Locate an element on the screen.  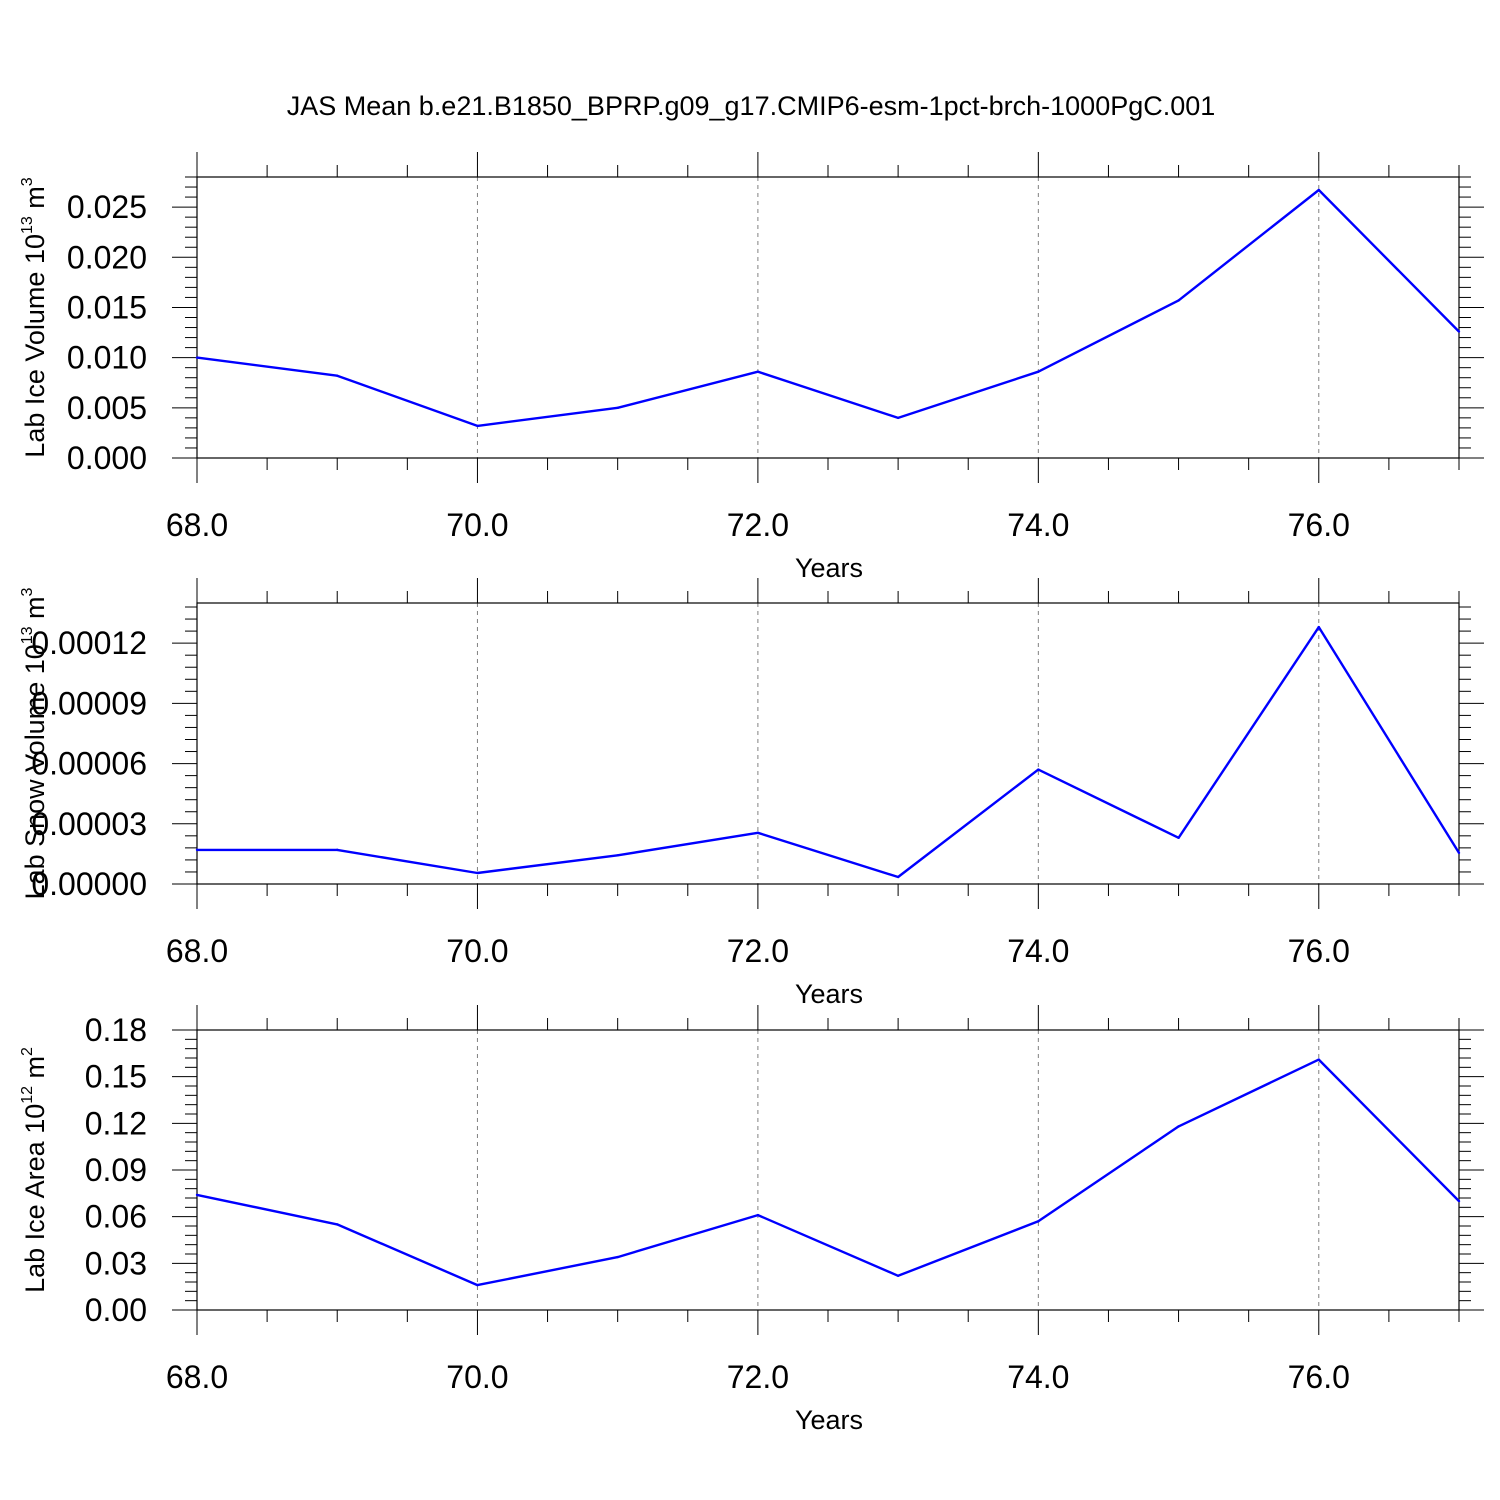
y-tick-label: 0.00006 is located at coordinates (89, 764).